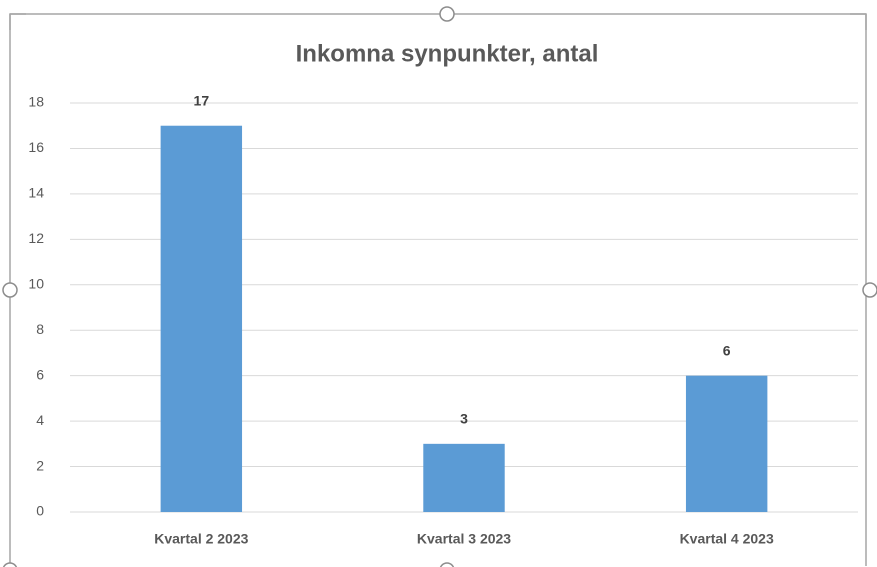  What do you see at coordinates (40, 374) in the screenshot?
I see `y-tick-label: 6` at bounding box center [40, 374].